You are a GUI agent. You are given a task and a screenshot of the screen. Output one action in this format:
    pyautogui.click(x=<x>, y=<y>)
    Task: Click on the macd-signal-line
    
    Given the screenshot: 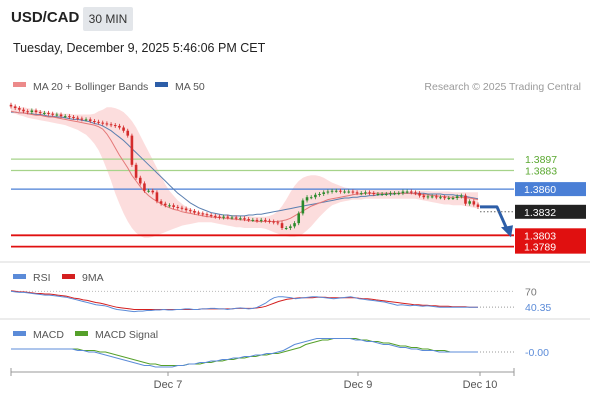 What is the action you would take?
    pyautogui.click(x=244, y=352)
    